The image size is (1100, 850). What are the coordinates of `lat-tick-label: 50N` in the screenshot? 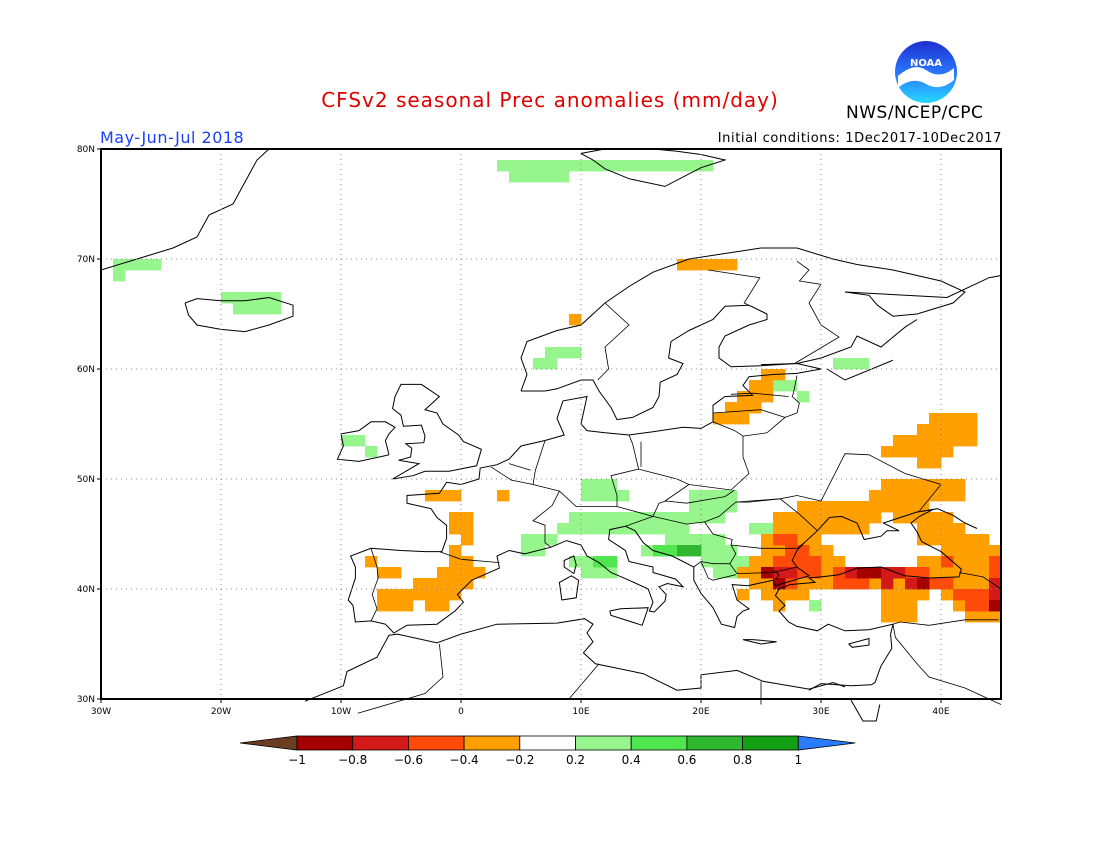 It's located at (86, 480).